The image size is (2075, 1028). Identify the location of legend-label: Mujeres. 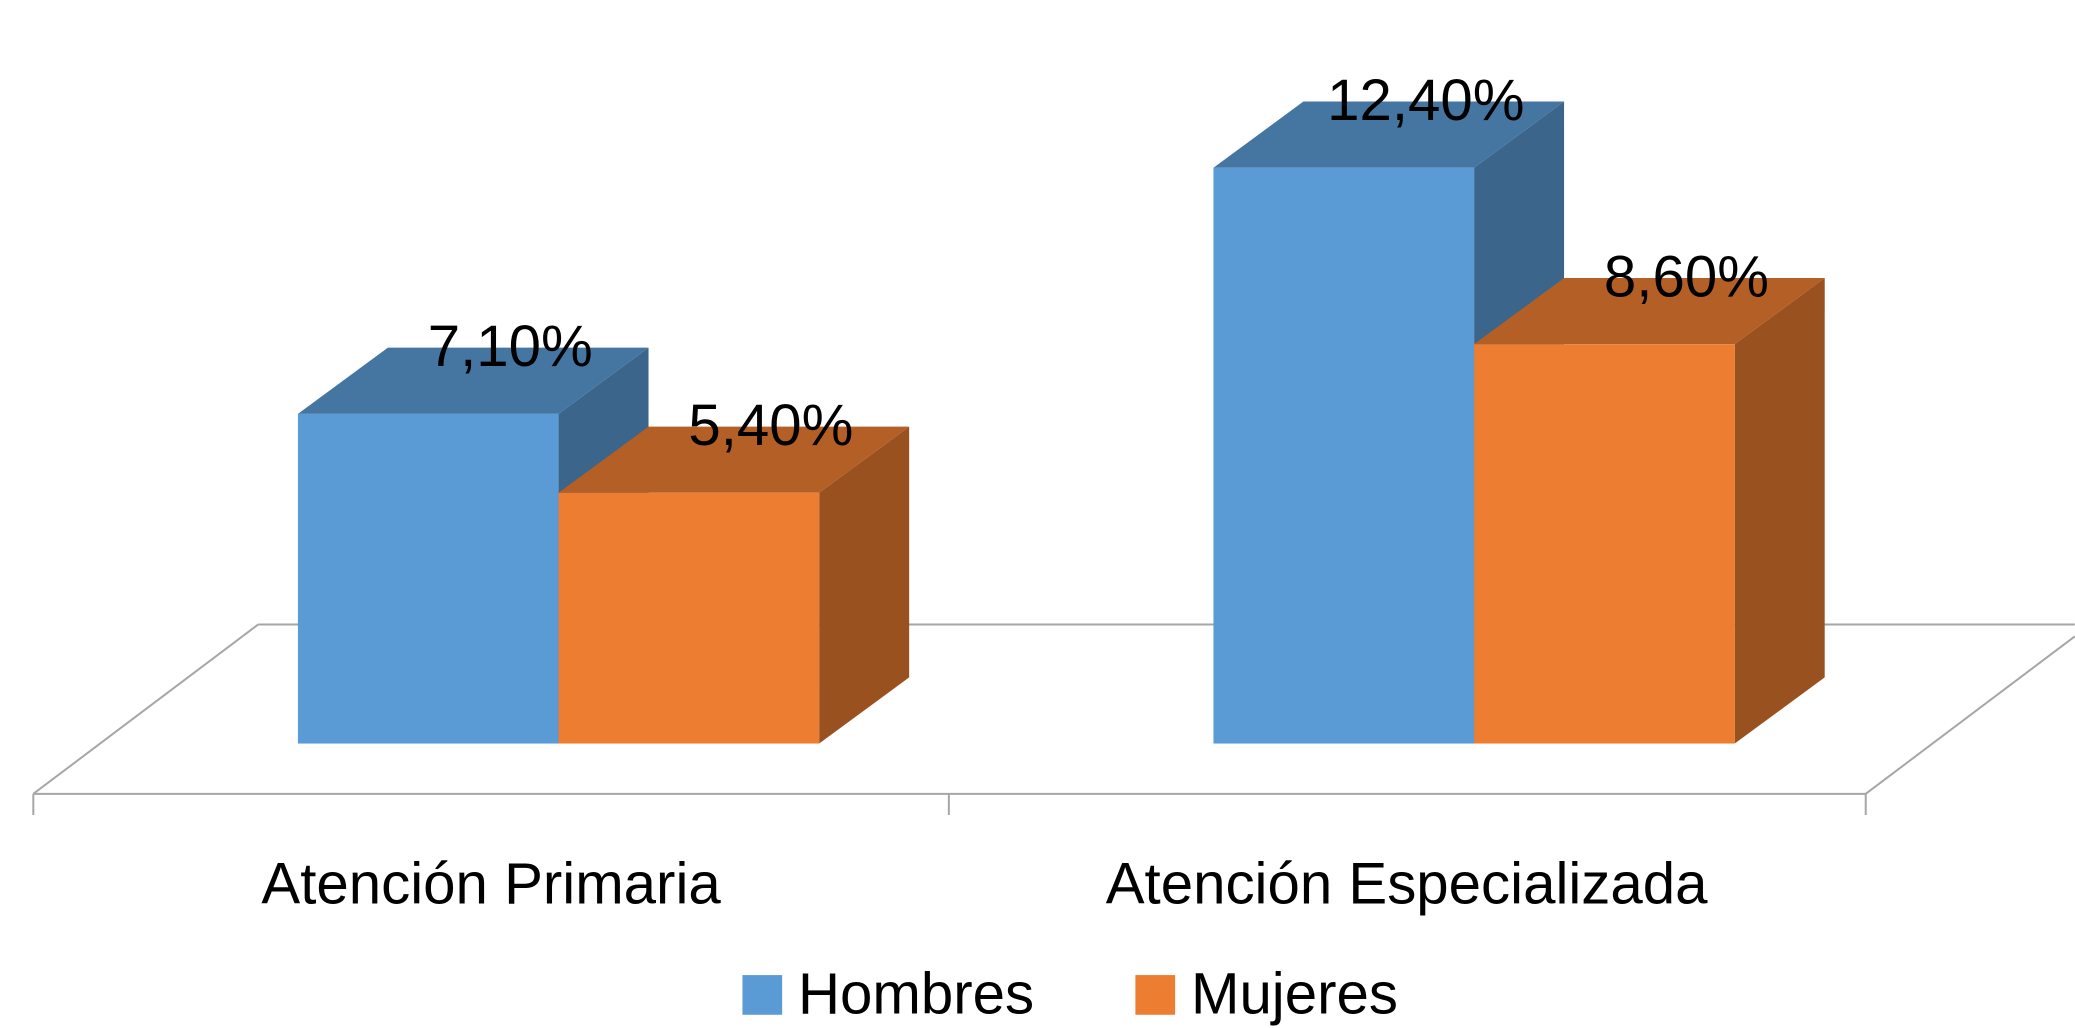
(1294, 993).